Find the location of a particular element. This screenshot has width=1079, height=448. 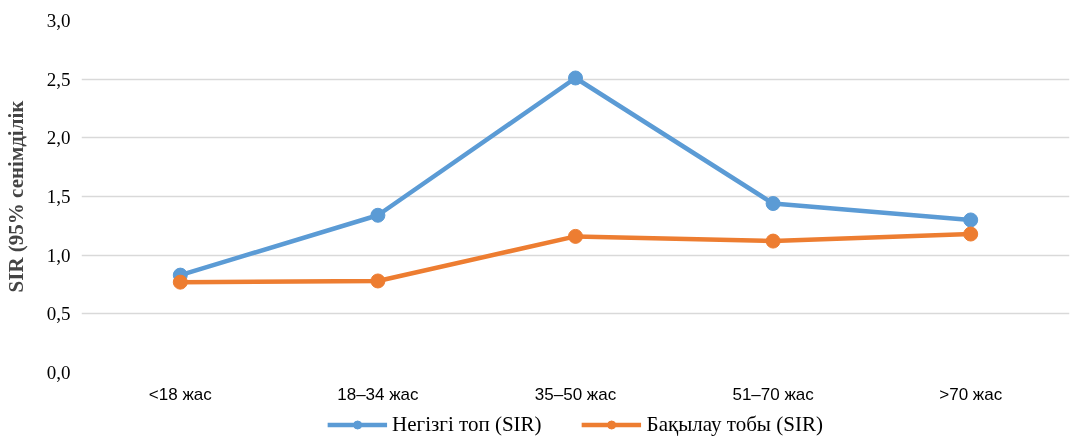

x-tick-label: 51–70 жас is located at coordinates (773, 394).